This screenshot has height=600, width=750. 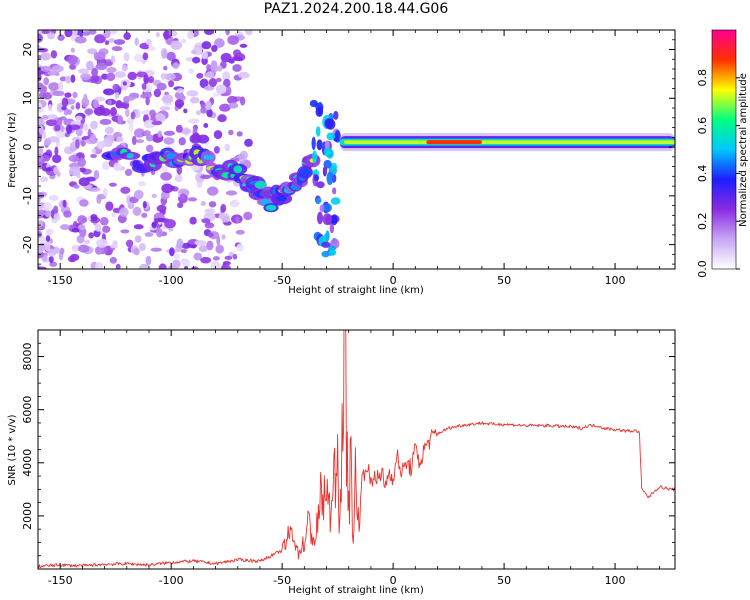 I want to click on spectrogram-y-tick-label: 10, so click(x=27, y=98).